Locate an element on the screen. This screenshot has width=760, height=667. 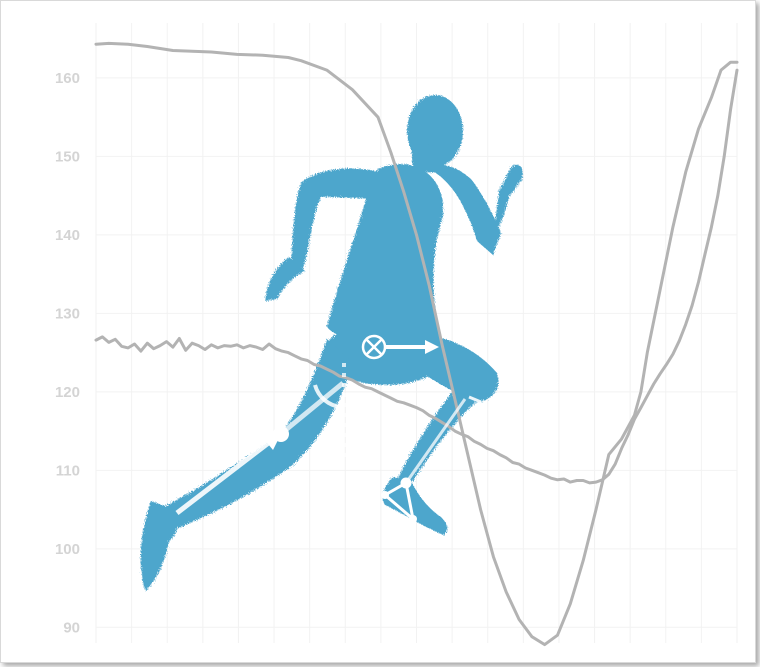
front-knee-marker is located at coordinates (475, 399).